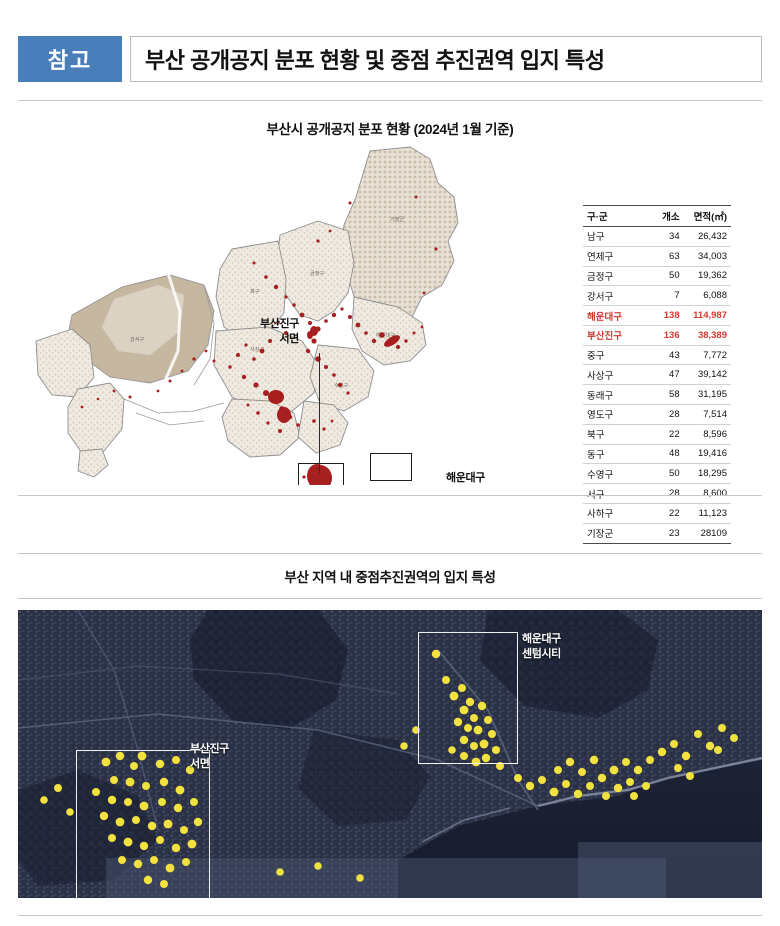  What do you see at coordinates (667, 414) in the screenshot?
I see `cell-count: 28` at bounding box center [667, 414].